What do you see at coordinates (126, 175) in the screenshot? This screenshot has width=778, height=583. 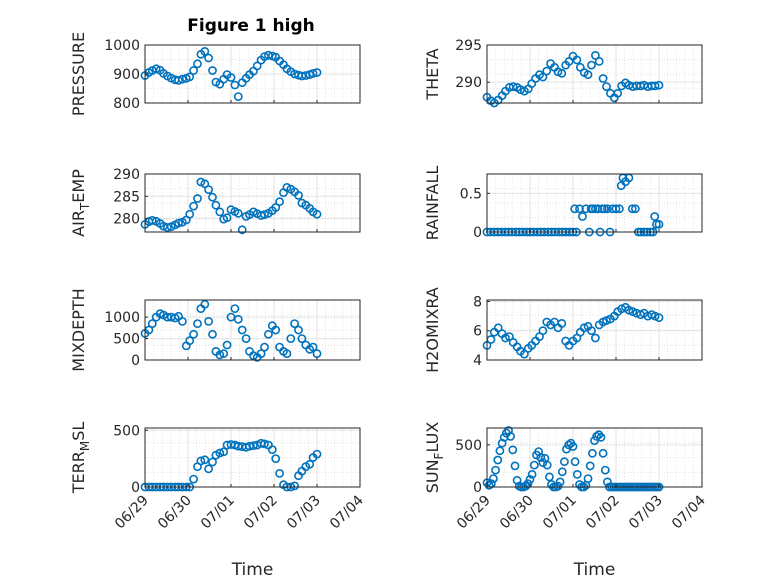 I see `y-tick-label: 290` at bounding box center [126, 175].